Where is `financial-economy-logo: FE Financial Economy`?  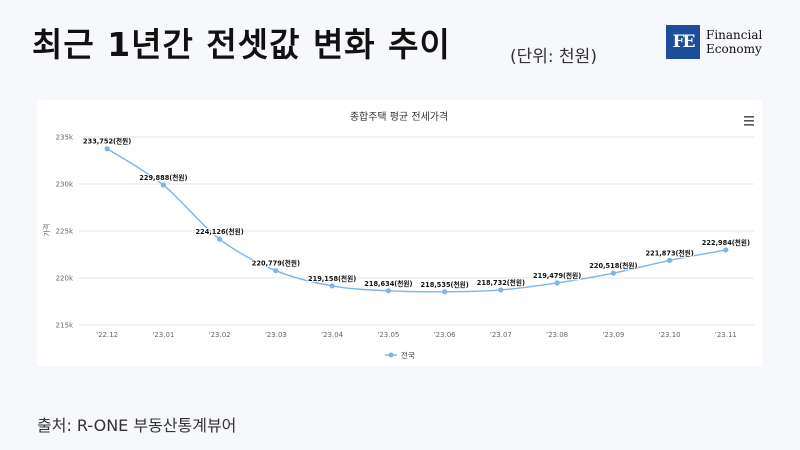 financial-economy-logo: FE Financial Economy is located at coordinates (726, 42).